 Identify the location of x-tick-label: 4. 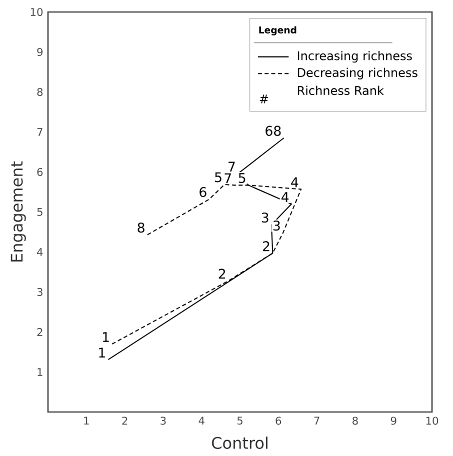
(201, 420).